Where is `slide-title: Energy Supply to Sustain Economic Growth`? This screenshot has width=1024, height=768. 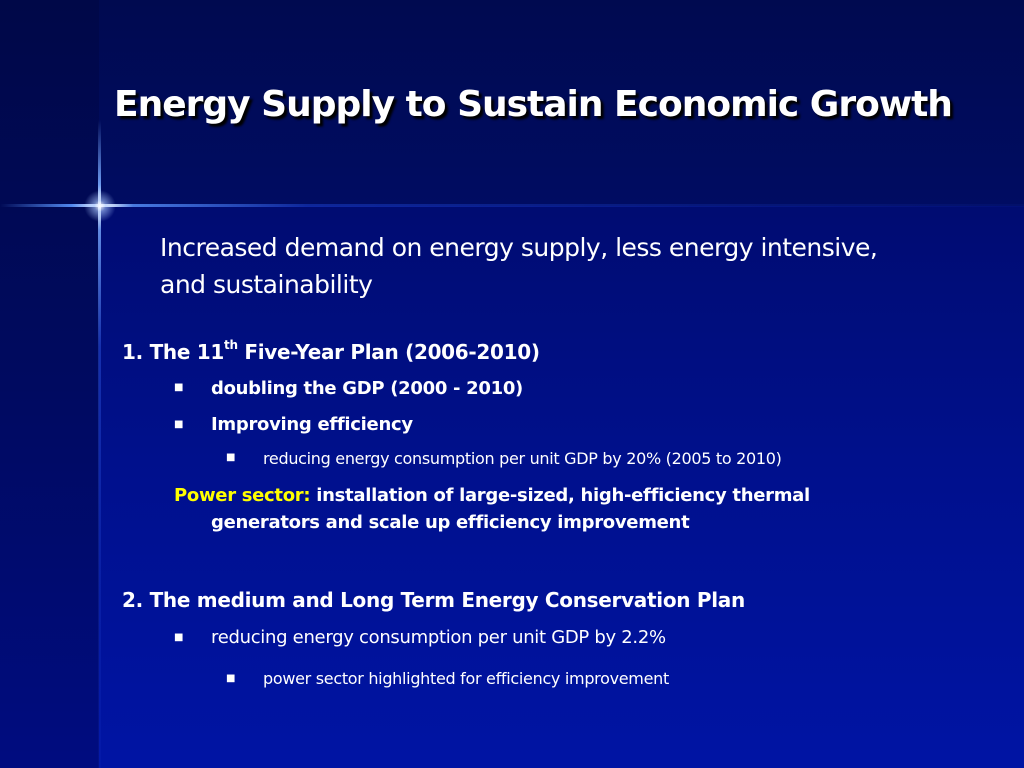 slide-title: Energy Supply to Sustain Economic Growth is located at coordinates (533, 104).